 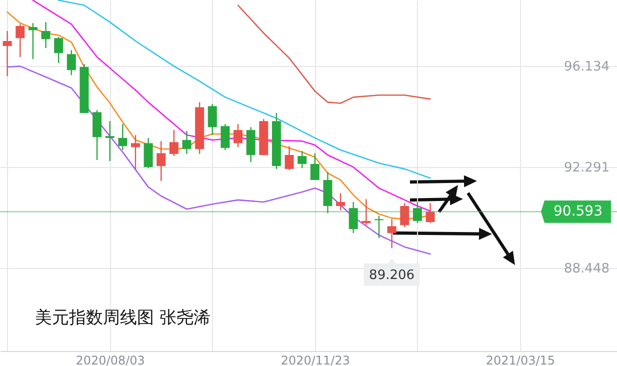 What do you see at coordinates (334, 54) in the screenshot?
I see `line-series` at bounding box center [334, 54].